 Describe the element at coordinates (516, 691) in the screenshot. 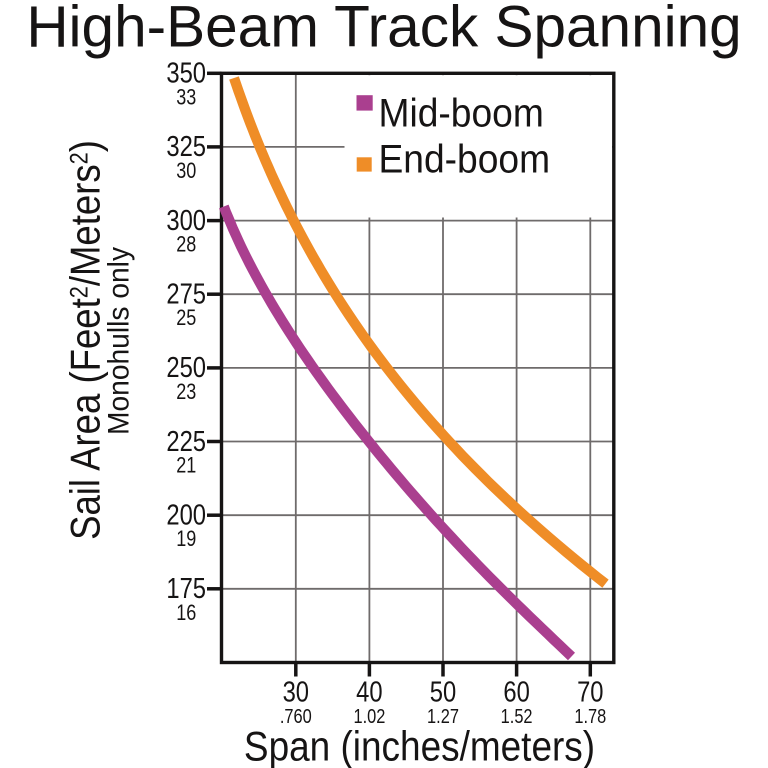

I see `svg-text: 60` at that location.